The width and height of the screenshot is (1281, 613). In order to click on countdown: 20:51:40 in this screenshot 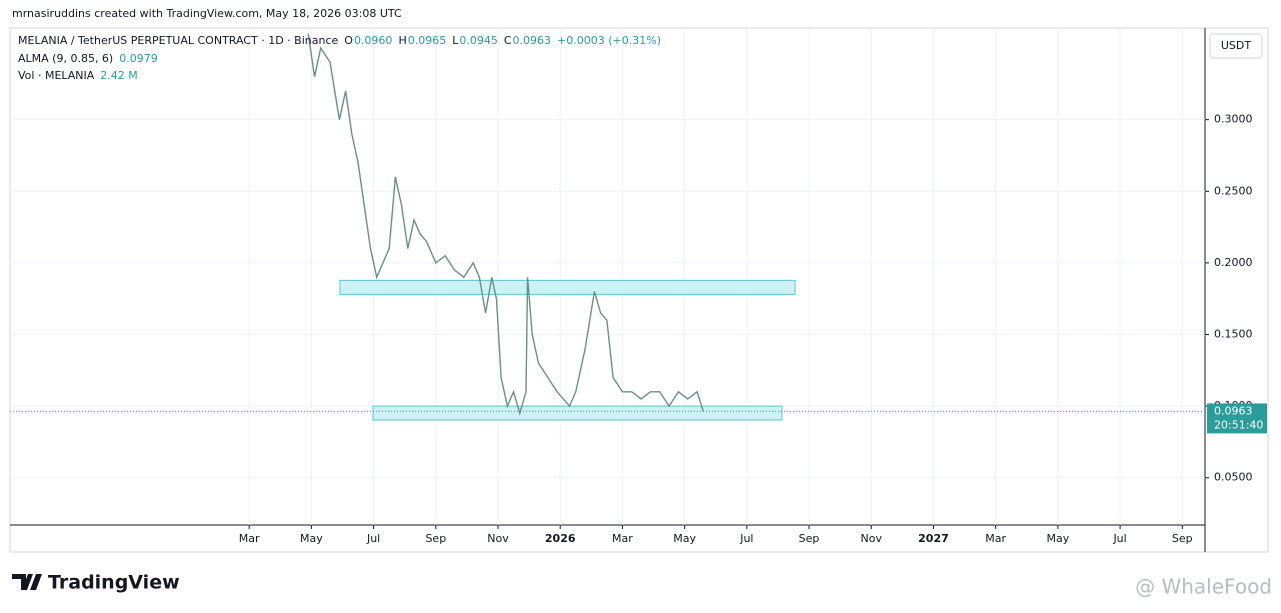, I will do `click(1238, 424)`.